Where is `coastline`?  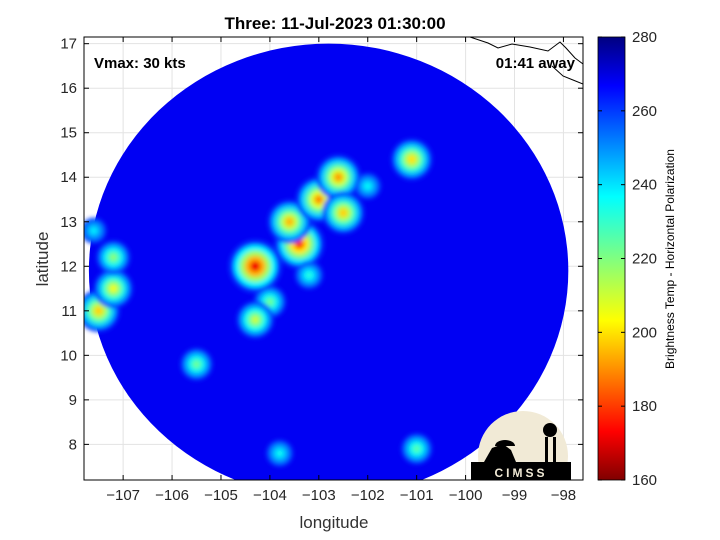
coastline is located at coordinates (526, 61).